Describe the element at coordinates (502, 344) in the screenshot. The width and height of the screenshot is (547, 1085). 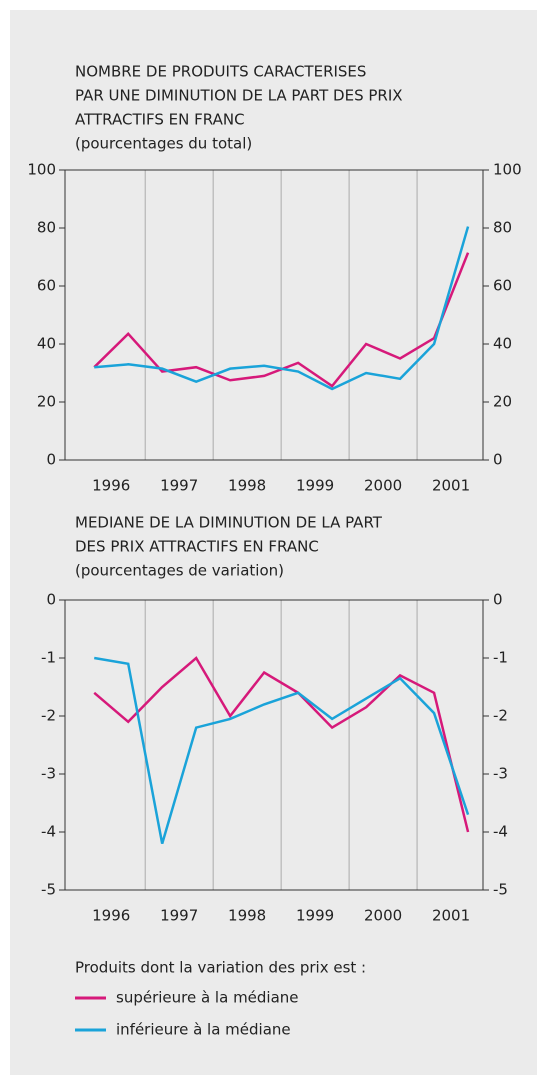
I see `y2-tick-label: 40` at that location.